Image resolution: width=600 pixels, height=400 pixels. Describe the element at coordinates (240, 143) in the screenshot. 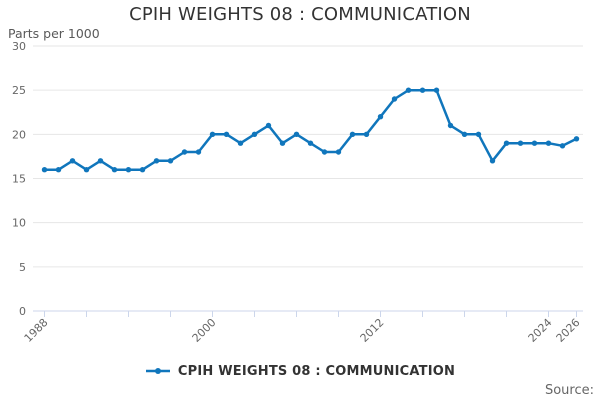

I see `data-point-2002` at that location.